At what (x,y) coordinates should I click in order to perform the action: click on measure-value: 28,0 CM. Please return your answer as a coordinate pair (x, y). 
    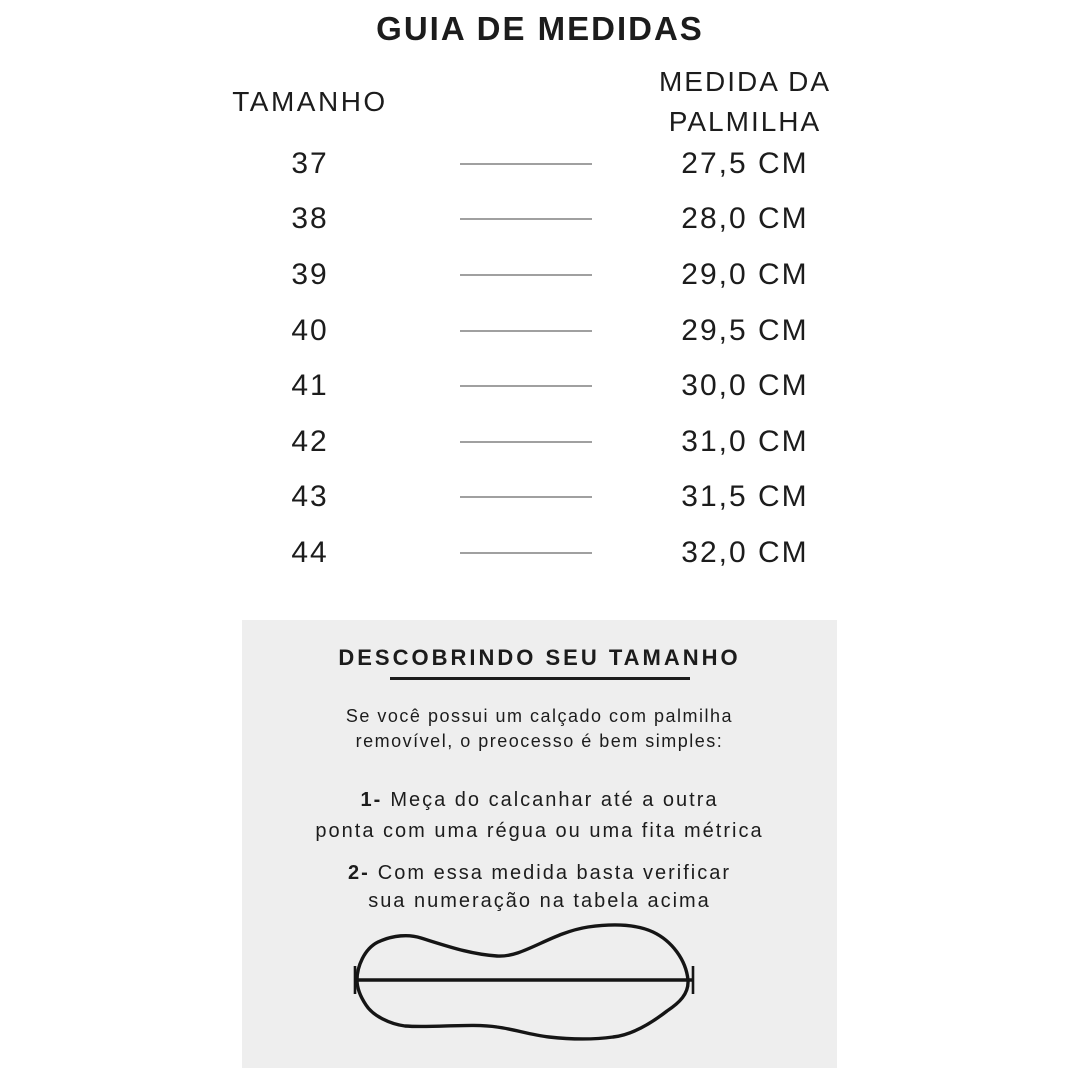
    Looking at the image, I should click on (745, 219).